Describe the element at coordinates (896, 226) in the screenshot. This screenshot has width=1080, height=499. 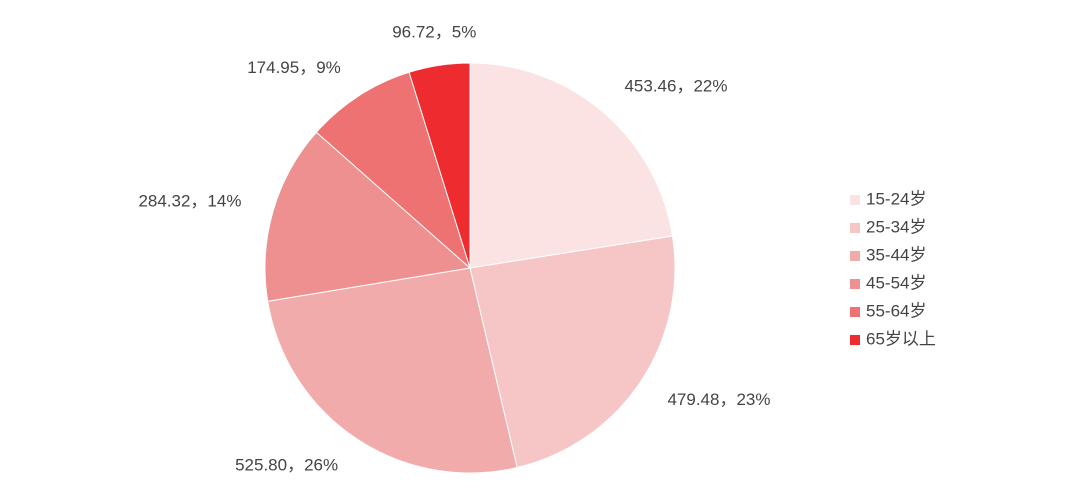
I see `legend-label: 25-34岁` at that location.